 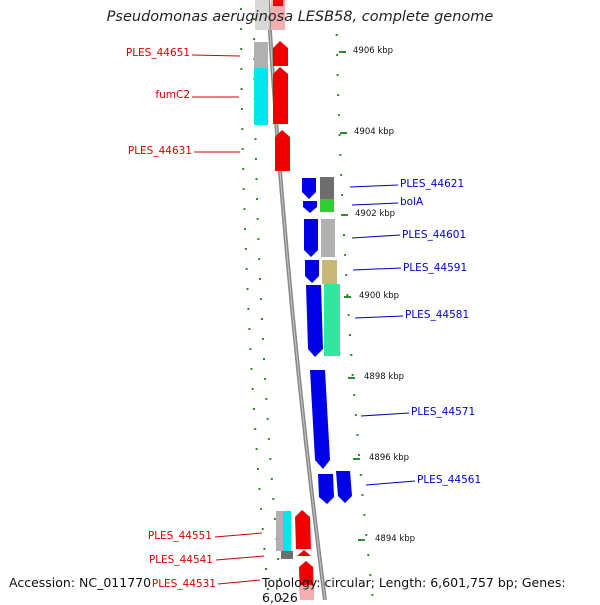 I want to click on label-fumc2: fumC2, so click(x=172, y=95).